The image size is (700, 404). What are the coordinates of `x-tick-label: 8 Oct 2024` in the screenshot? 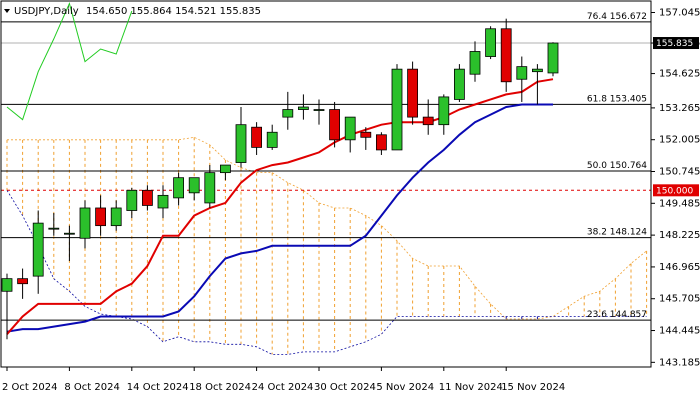 It's located at (91, 387).